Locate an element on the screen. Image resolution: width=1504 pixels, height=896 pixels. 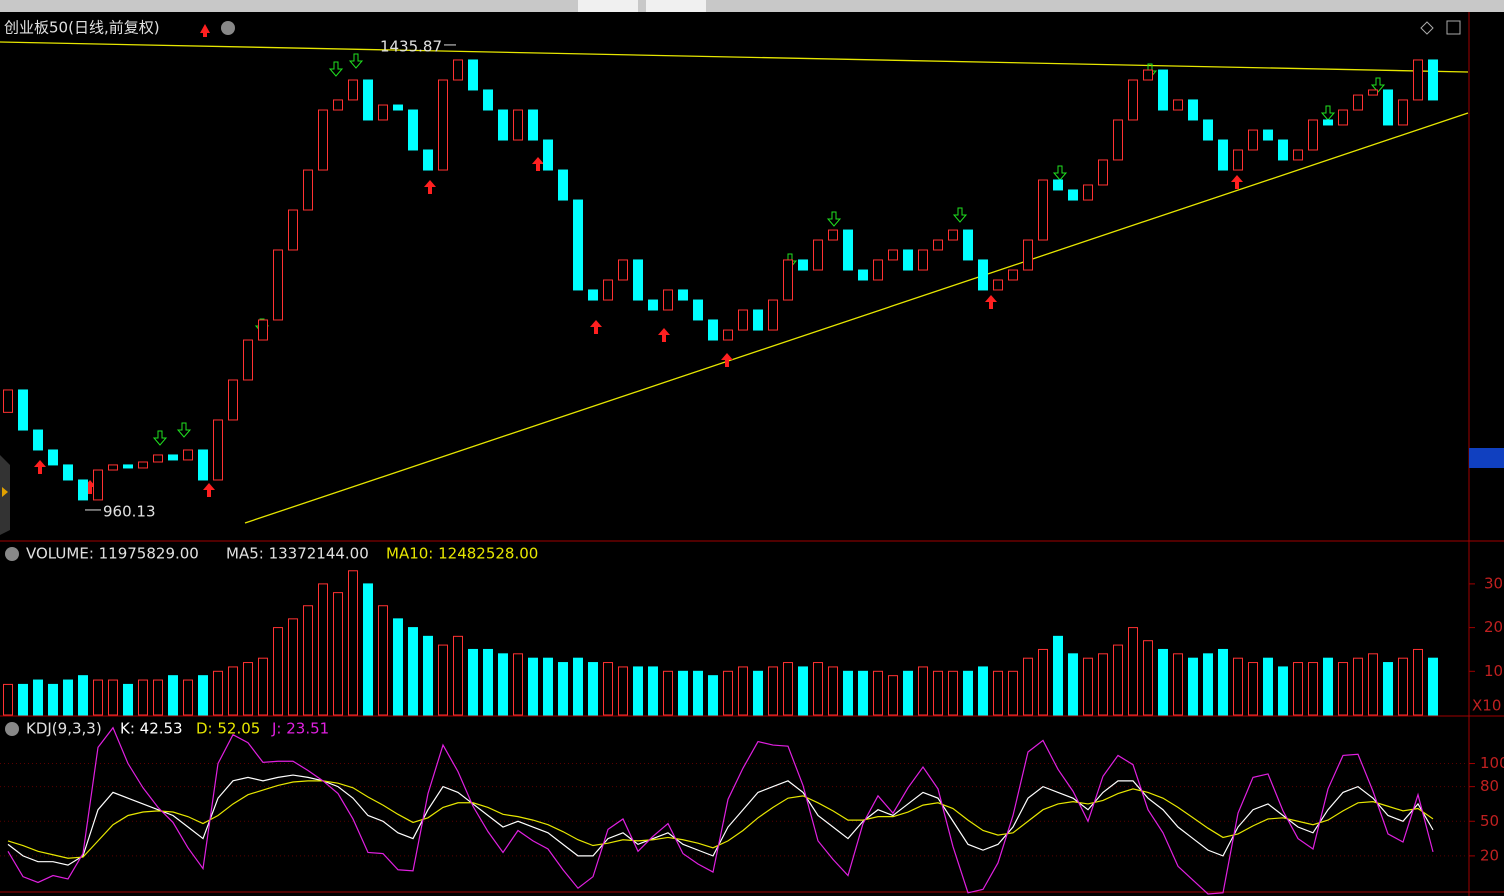
side-handle is located at coordinates (5, 495).